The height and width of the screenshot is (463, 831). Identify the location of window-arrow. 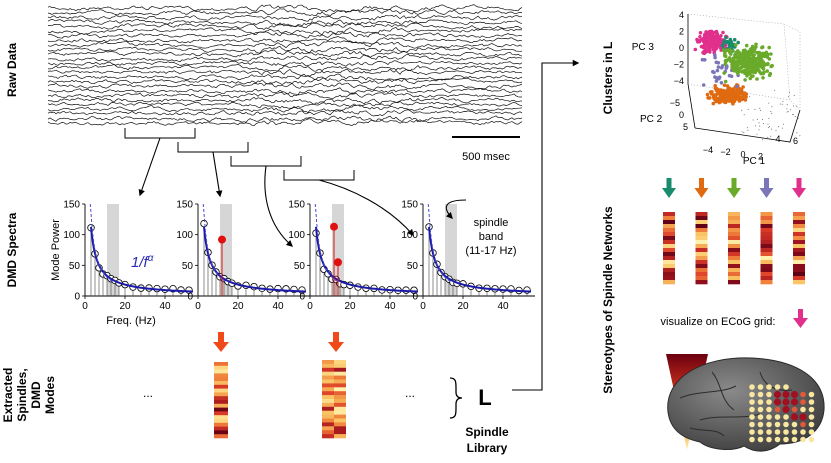
(217, 174).